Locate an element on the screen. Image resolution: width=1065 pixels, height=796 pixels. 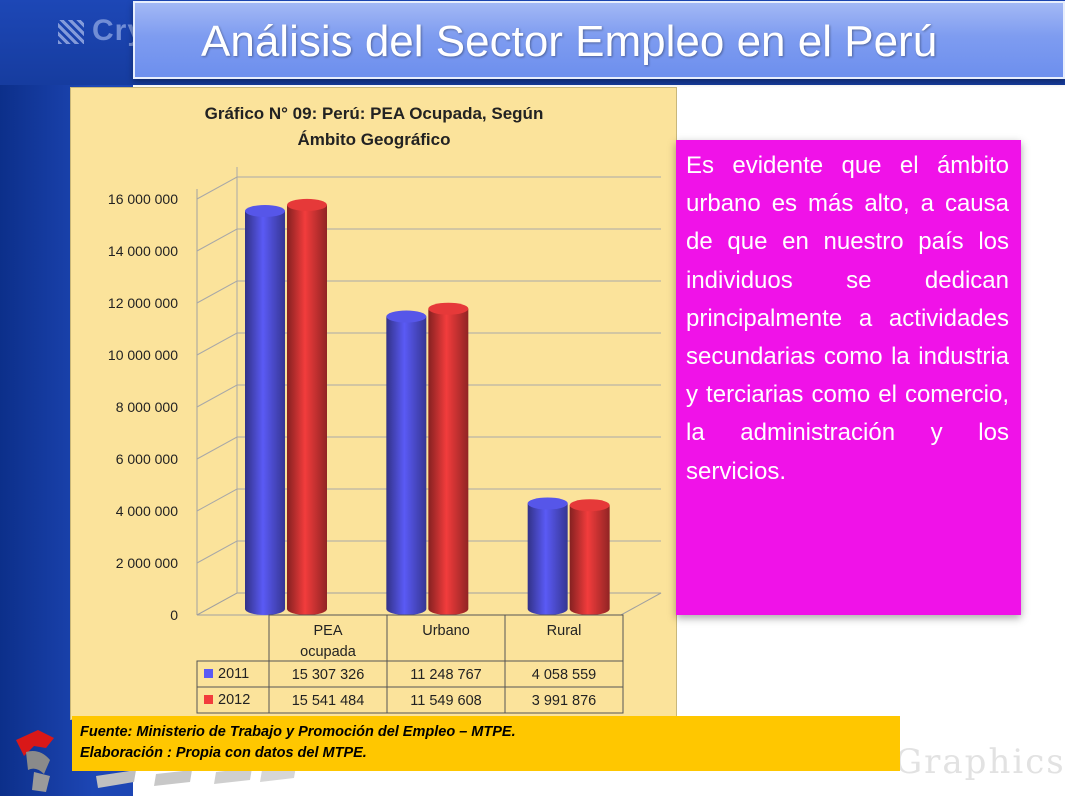
legend-label-2011: 2011 is located at coordinates (233, 674).